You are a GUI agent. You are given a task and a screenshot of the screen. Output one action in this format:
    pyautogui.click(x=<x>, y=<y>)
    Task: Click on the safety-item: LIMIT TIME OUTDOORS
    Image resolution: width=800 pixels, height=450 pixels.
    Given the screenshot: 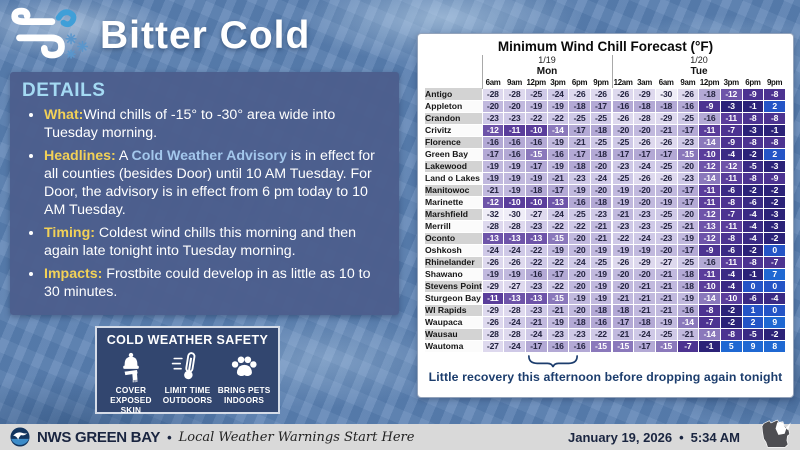 What is the action you would take?
    pyautogui.click(x=188, y=383)
    